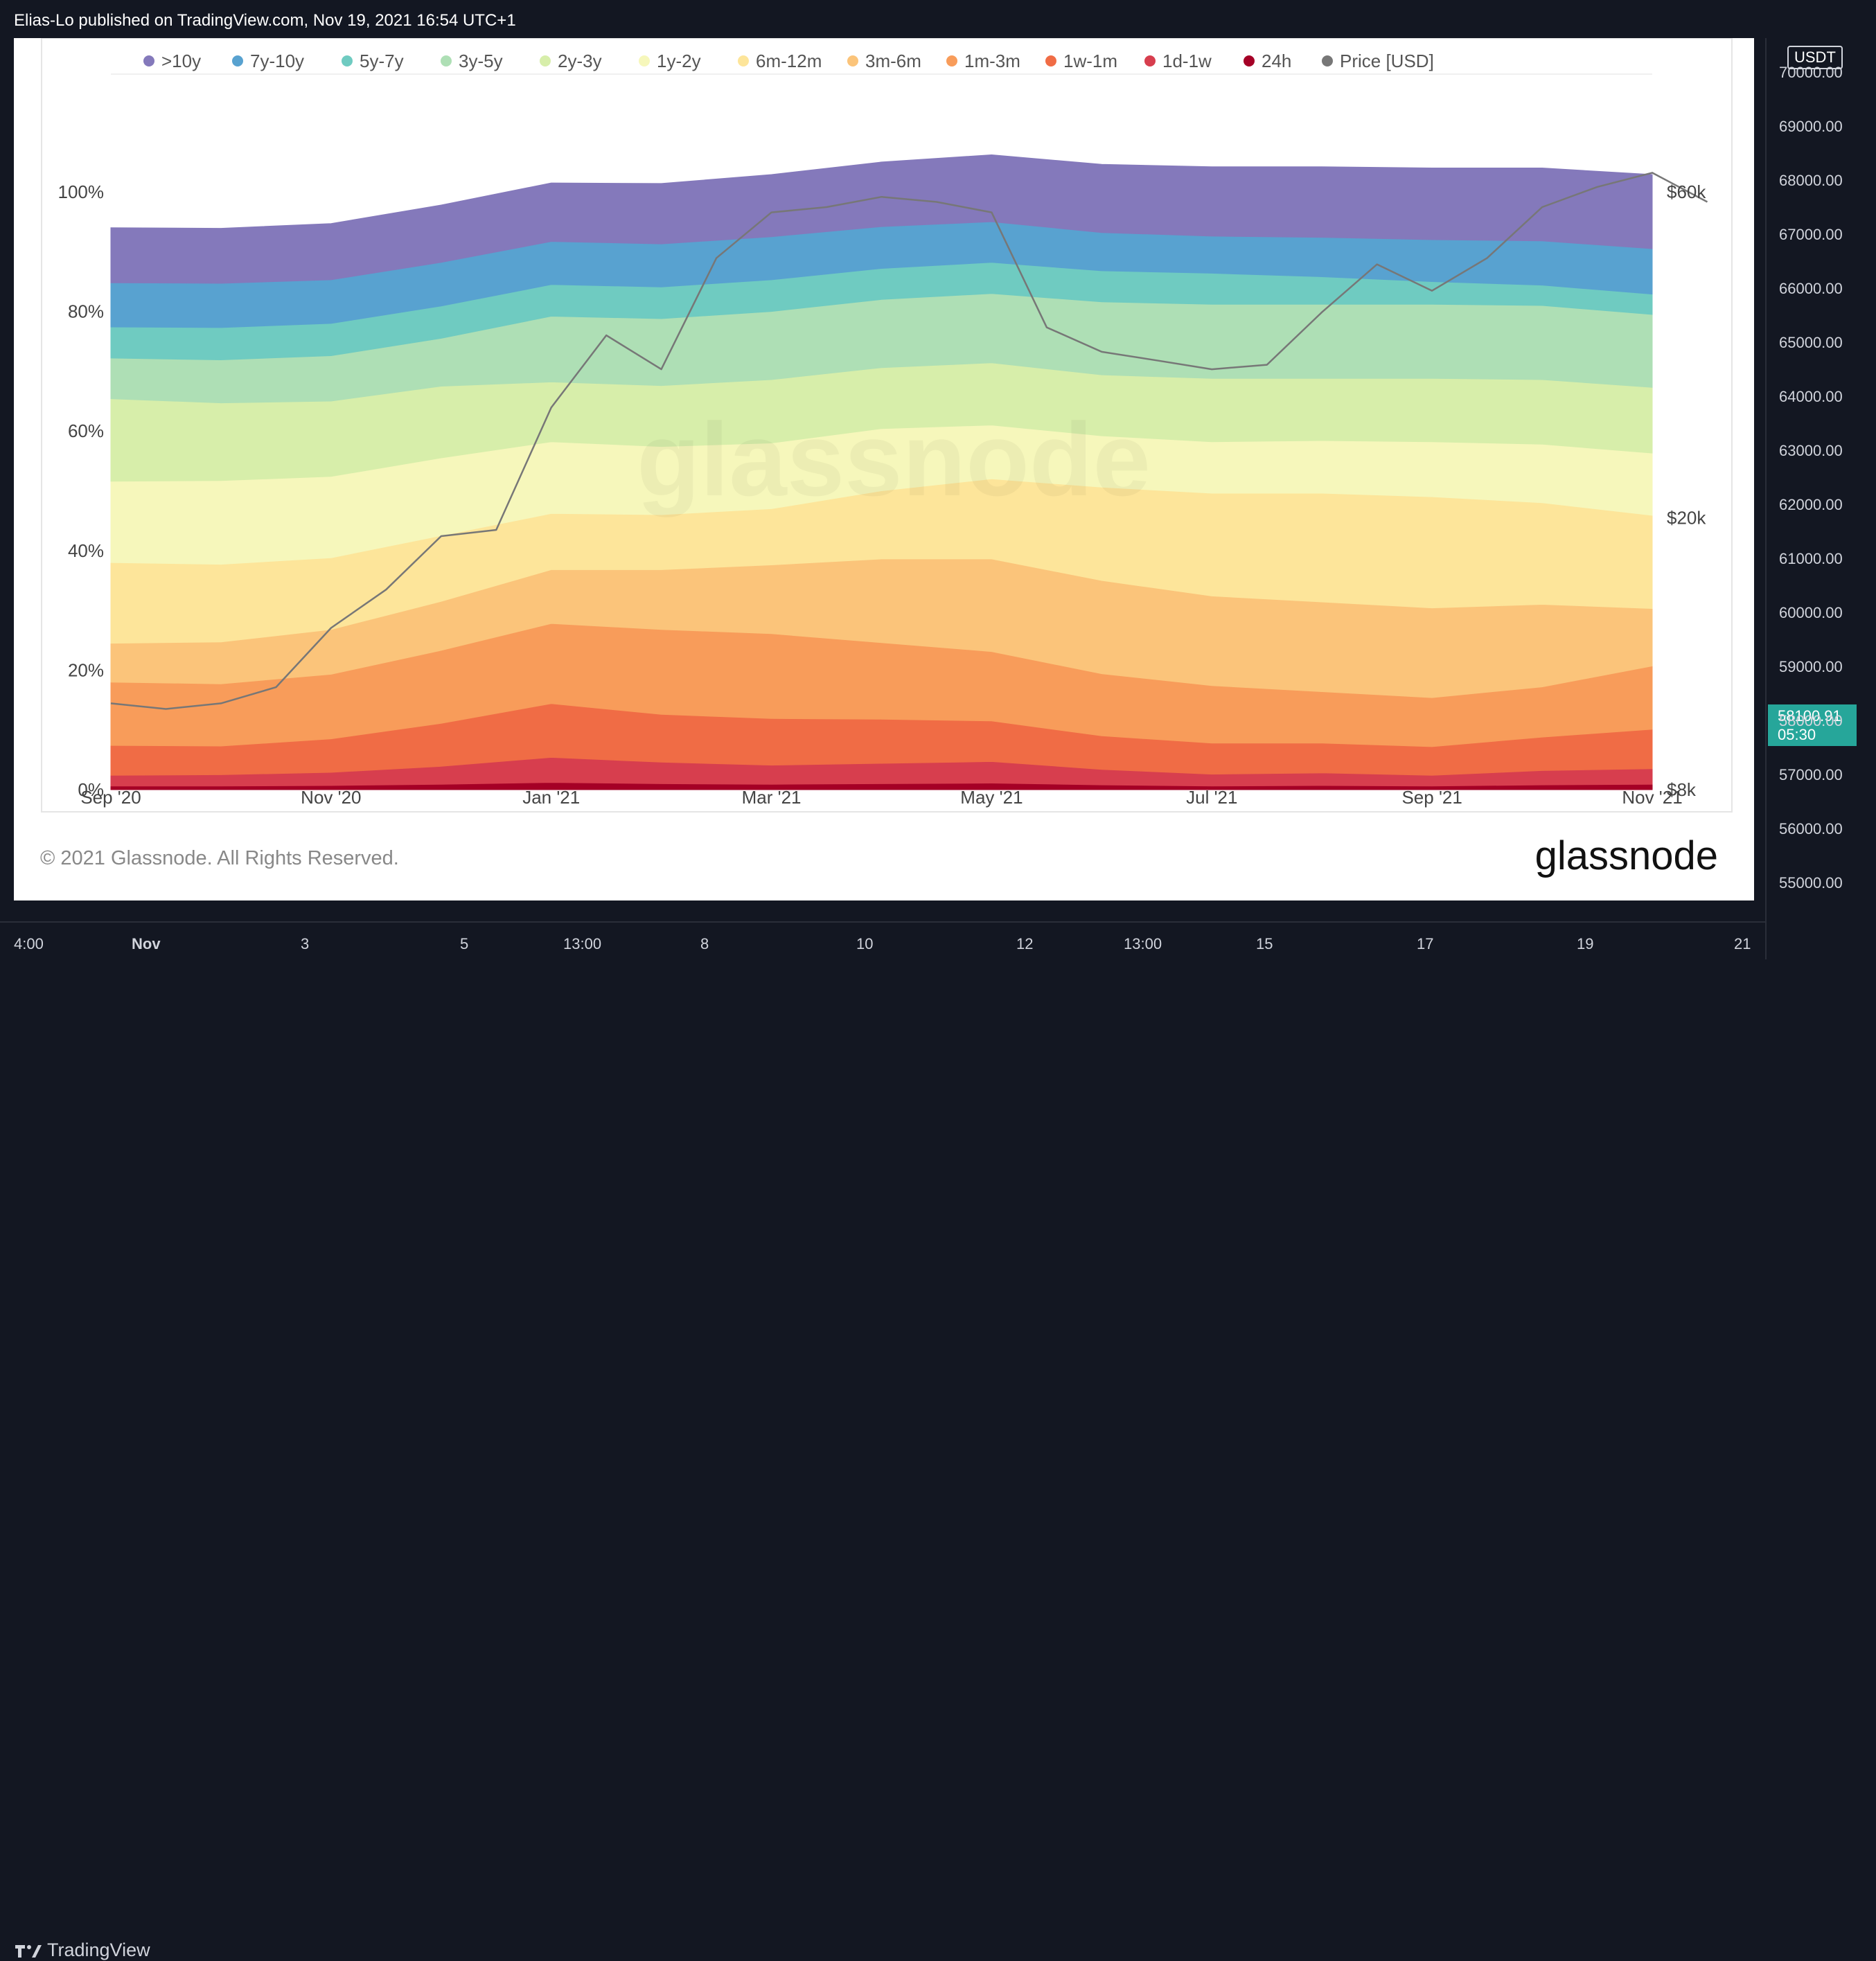  What do you see at coordinates (992, 797) in the screenshot?
I see `x-tick-label: May '21` at bounding box center [992, 797].